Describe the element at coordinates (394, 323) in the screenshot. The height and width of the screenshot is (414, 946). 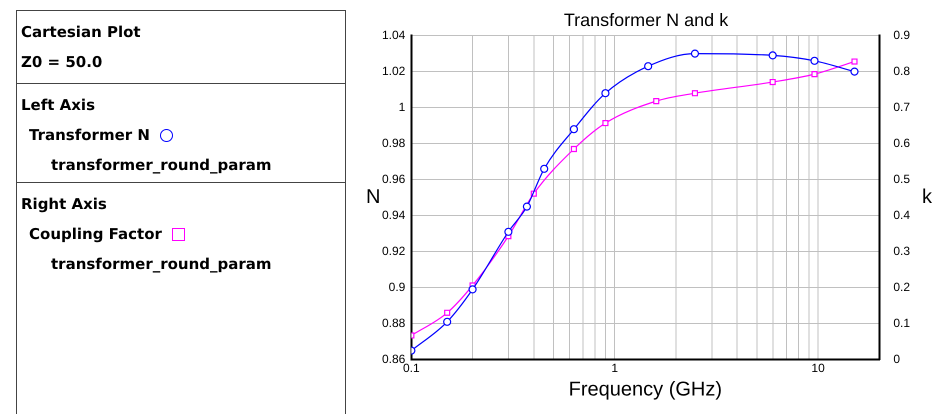
I see `y-tick-label: 0.88` at that location.